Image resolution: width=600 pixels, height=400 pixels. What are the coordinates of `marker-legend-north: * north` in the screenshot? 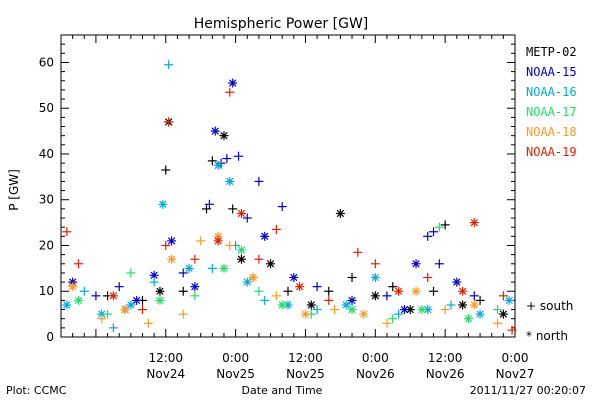 It's located at (547, 336).